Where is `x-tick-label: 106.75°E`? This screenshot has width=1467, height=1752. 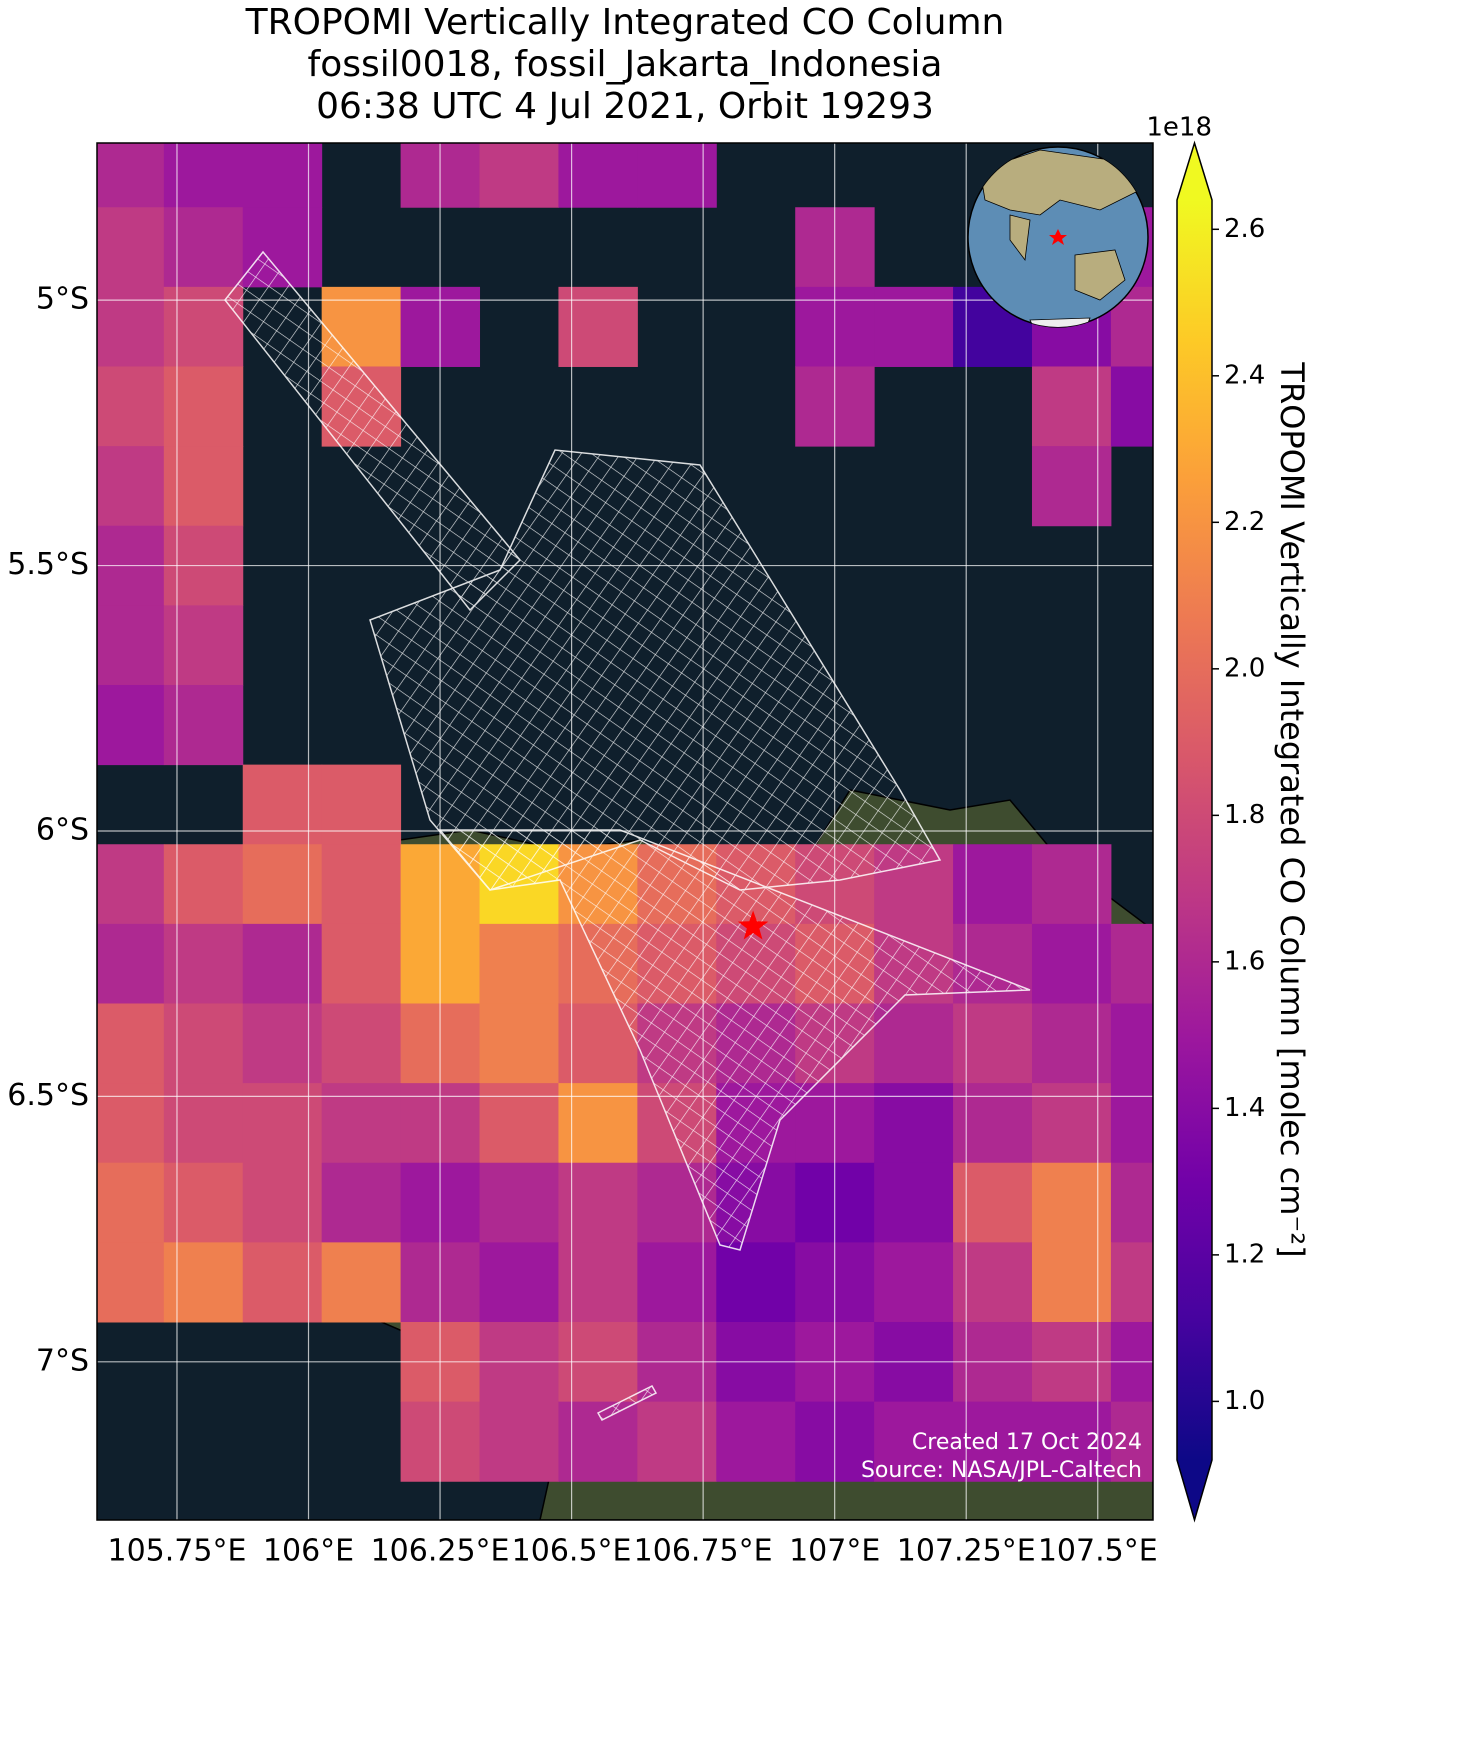
x-tick-label: 106.75°E is located at coordinates (703, 1551).